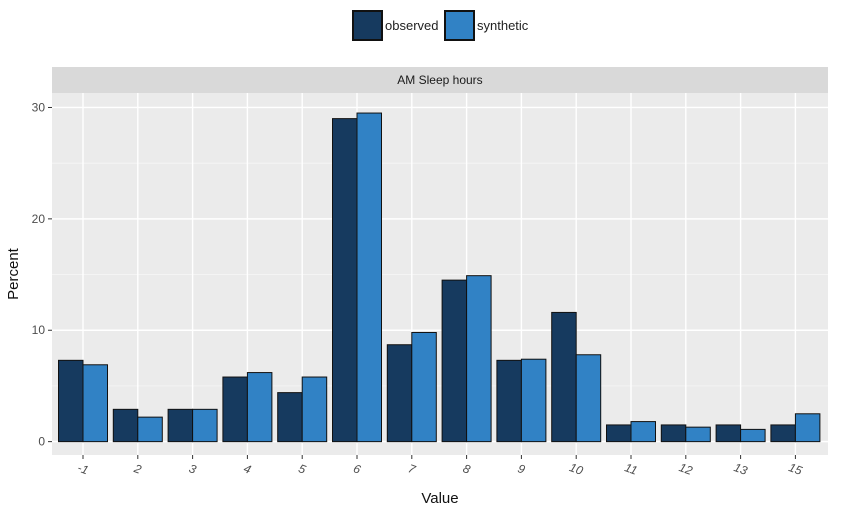  Describe the element at coordinates (412, 469) in the screenshot. I see `x-tick-label: 7` at that location.